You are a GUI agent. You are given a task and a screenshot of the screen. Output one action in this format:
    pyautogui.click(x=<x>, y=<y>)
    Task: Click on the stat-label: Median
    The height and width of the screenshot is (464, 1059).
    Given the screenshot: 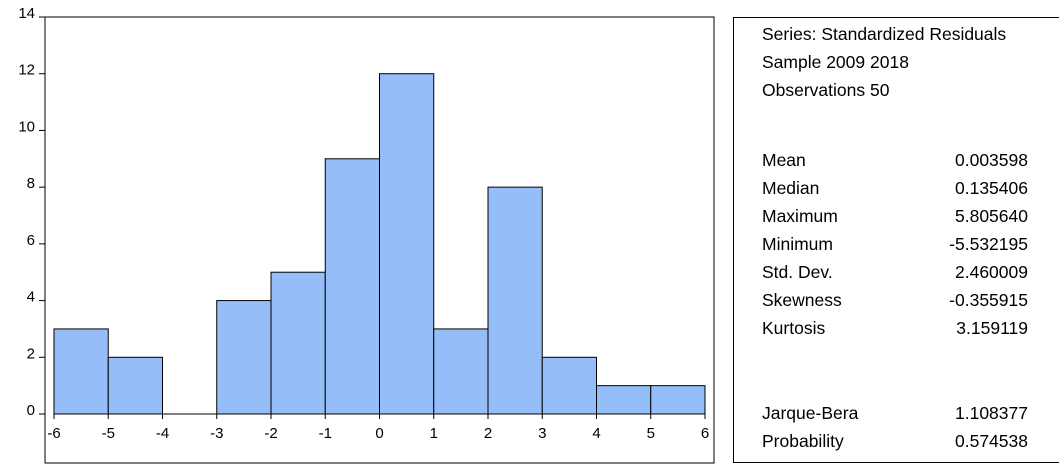 What is the action you would take?
    pyautogui.click(x=791, y=188)
    